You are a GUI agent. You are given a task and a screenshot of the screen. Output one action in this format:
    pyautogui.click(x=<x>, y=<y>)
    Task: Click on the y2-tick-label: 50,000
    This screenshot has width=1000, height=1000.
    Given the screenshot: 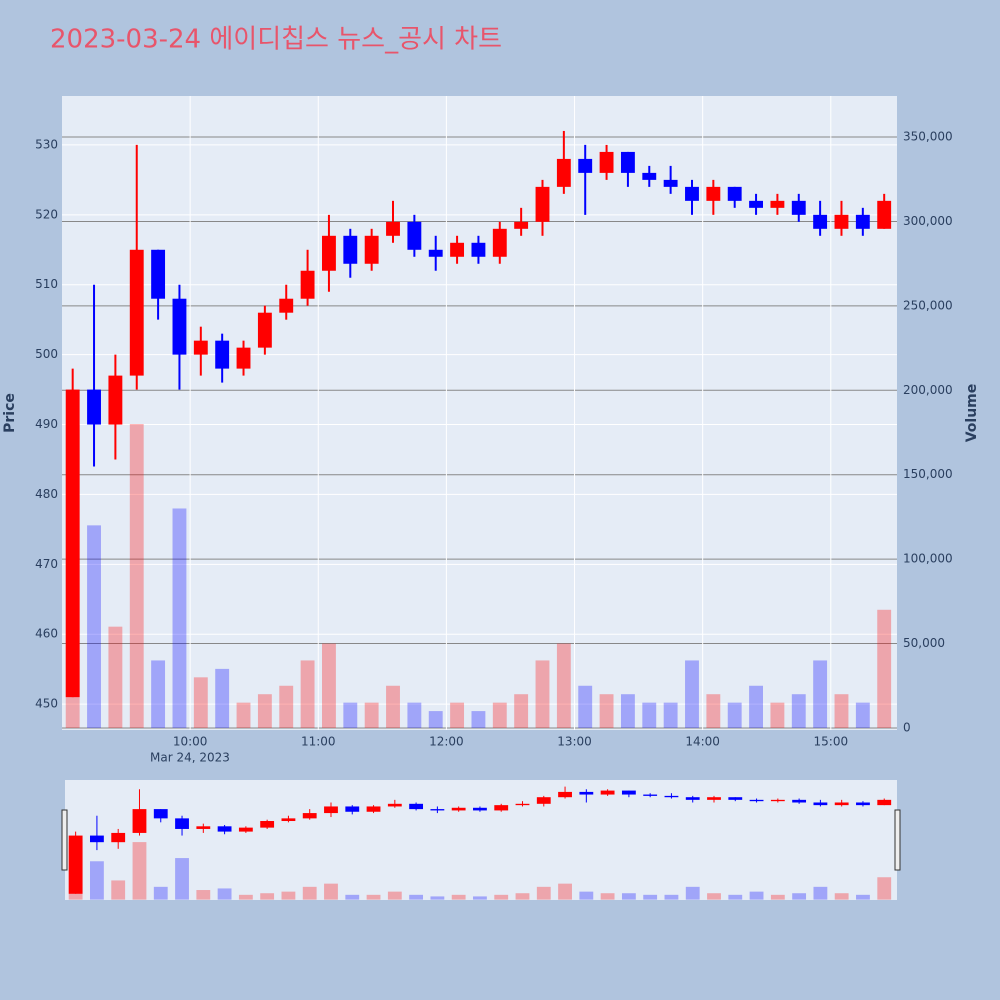 What is the action you would take?
    pyautogui.click(x=924, y=643)
    